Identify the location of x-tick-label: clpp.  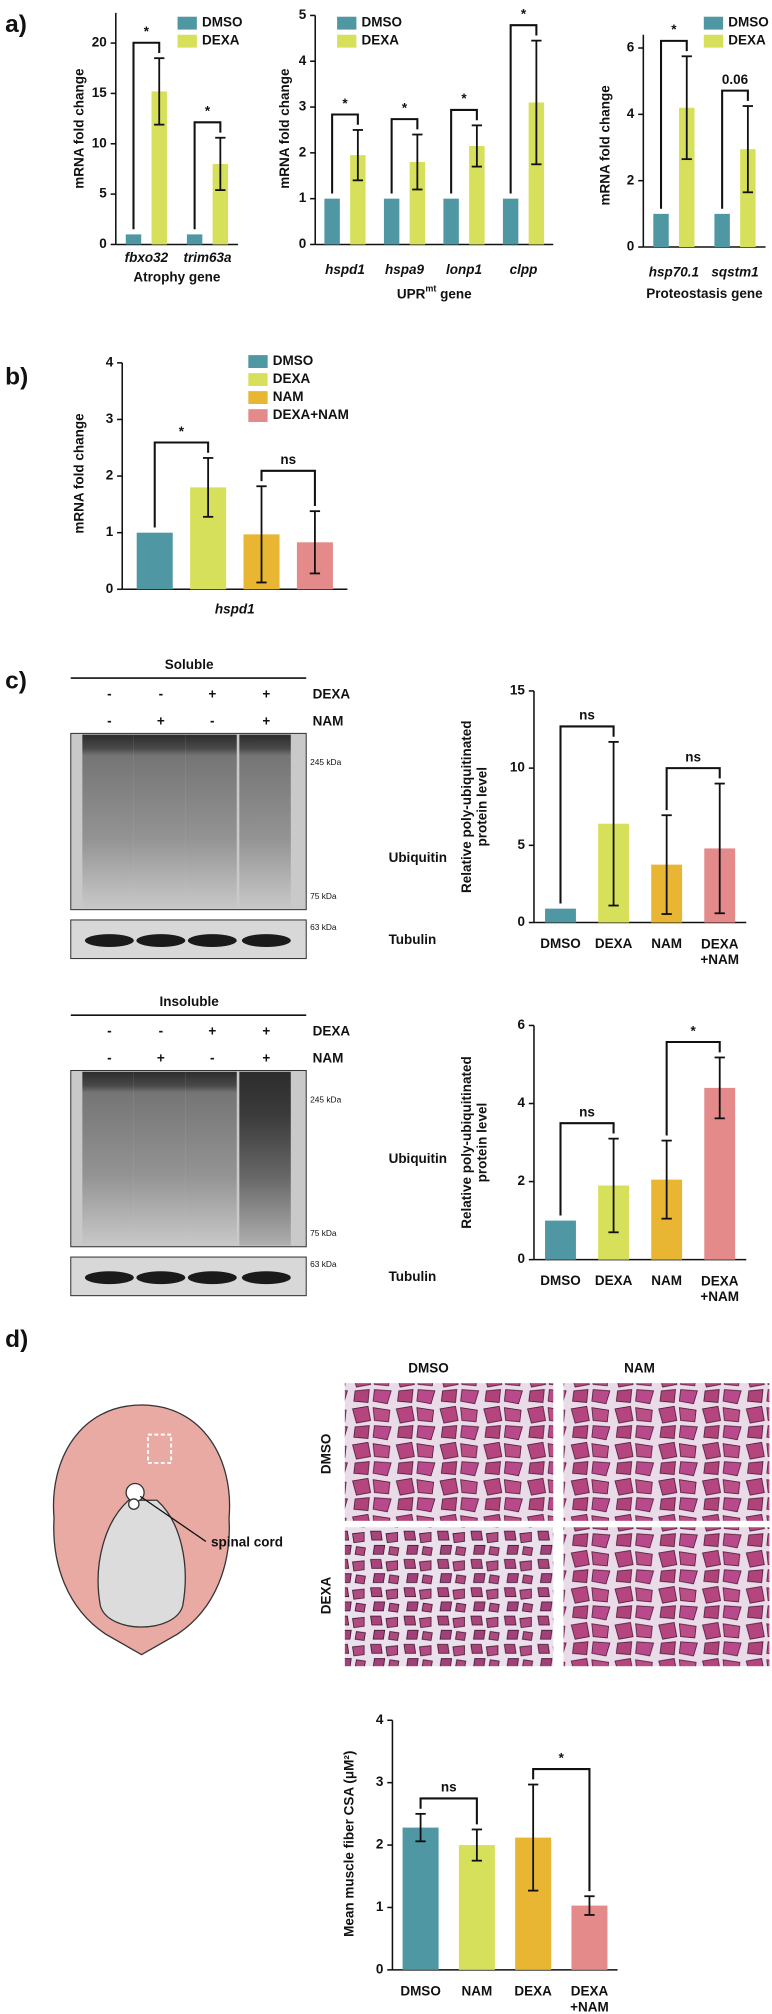
(524, 269).